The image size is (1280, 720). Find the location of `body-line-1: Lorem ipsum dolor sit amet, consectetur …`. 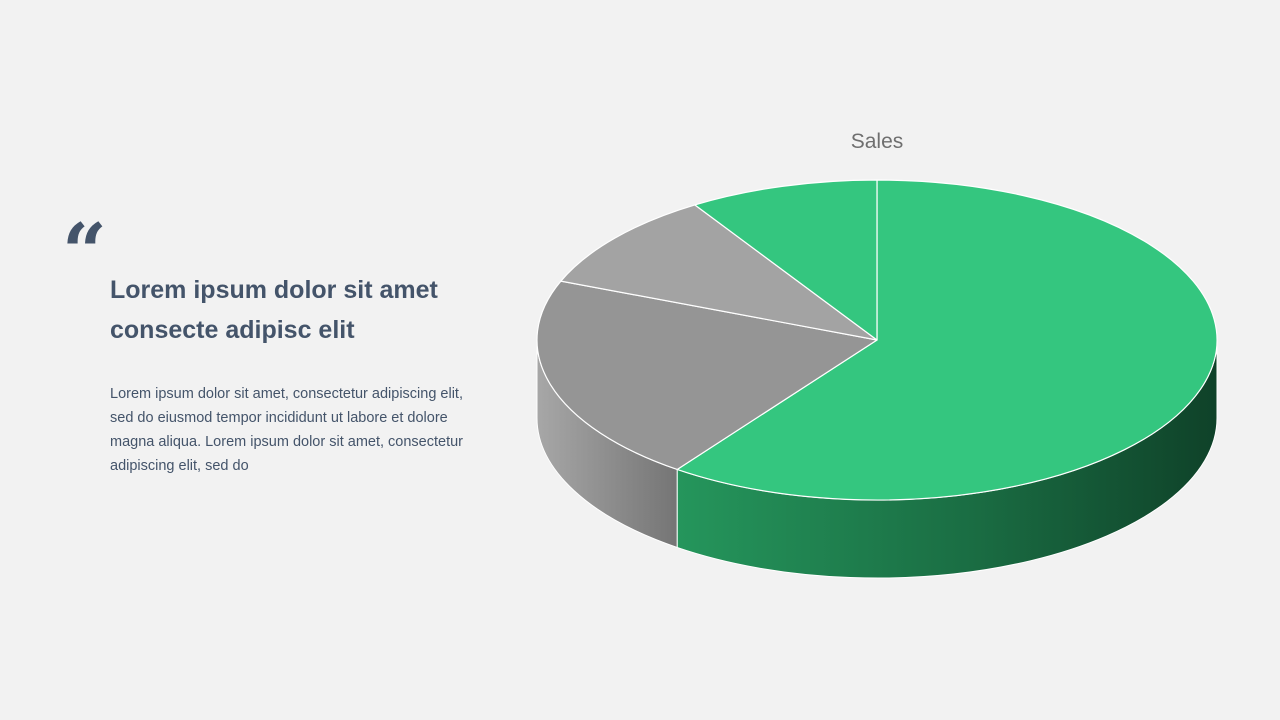

body-line-1: Lorem ipsum dolor sit amet, consectetur … is located at coordinates (286, 394).